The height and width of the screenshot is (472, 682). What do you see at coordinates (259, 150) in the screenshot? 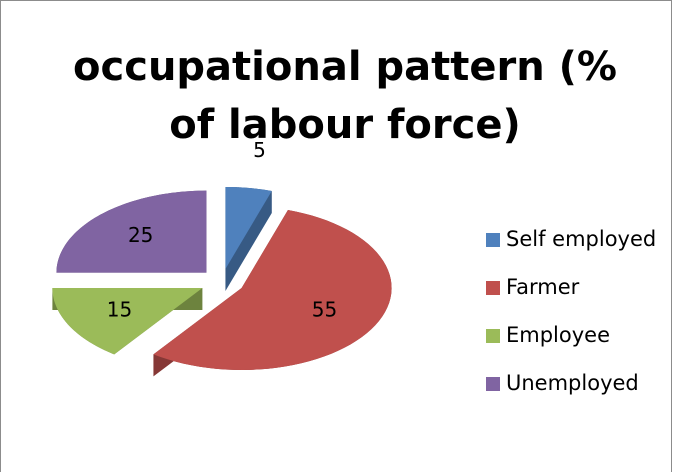
I see `data-label: 5` at bounding box center [259, 150].